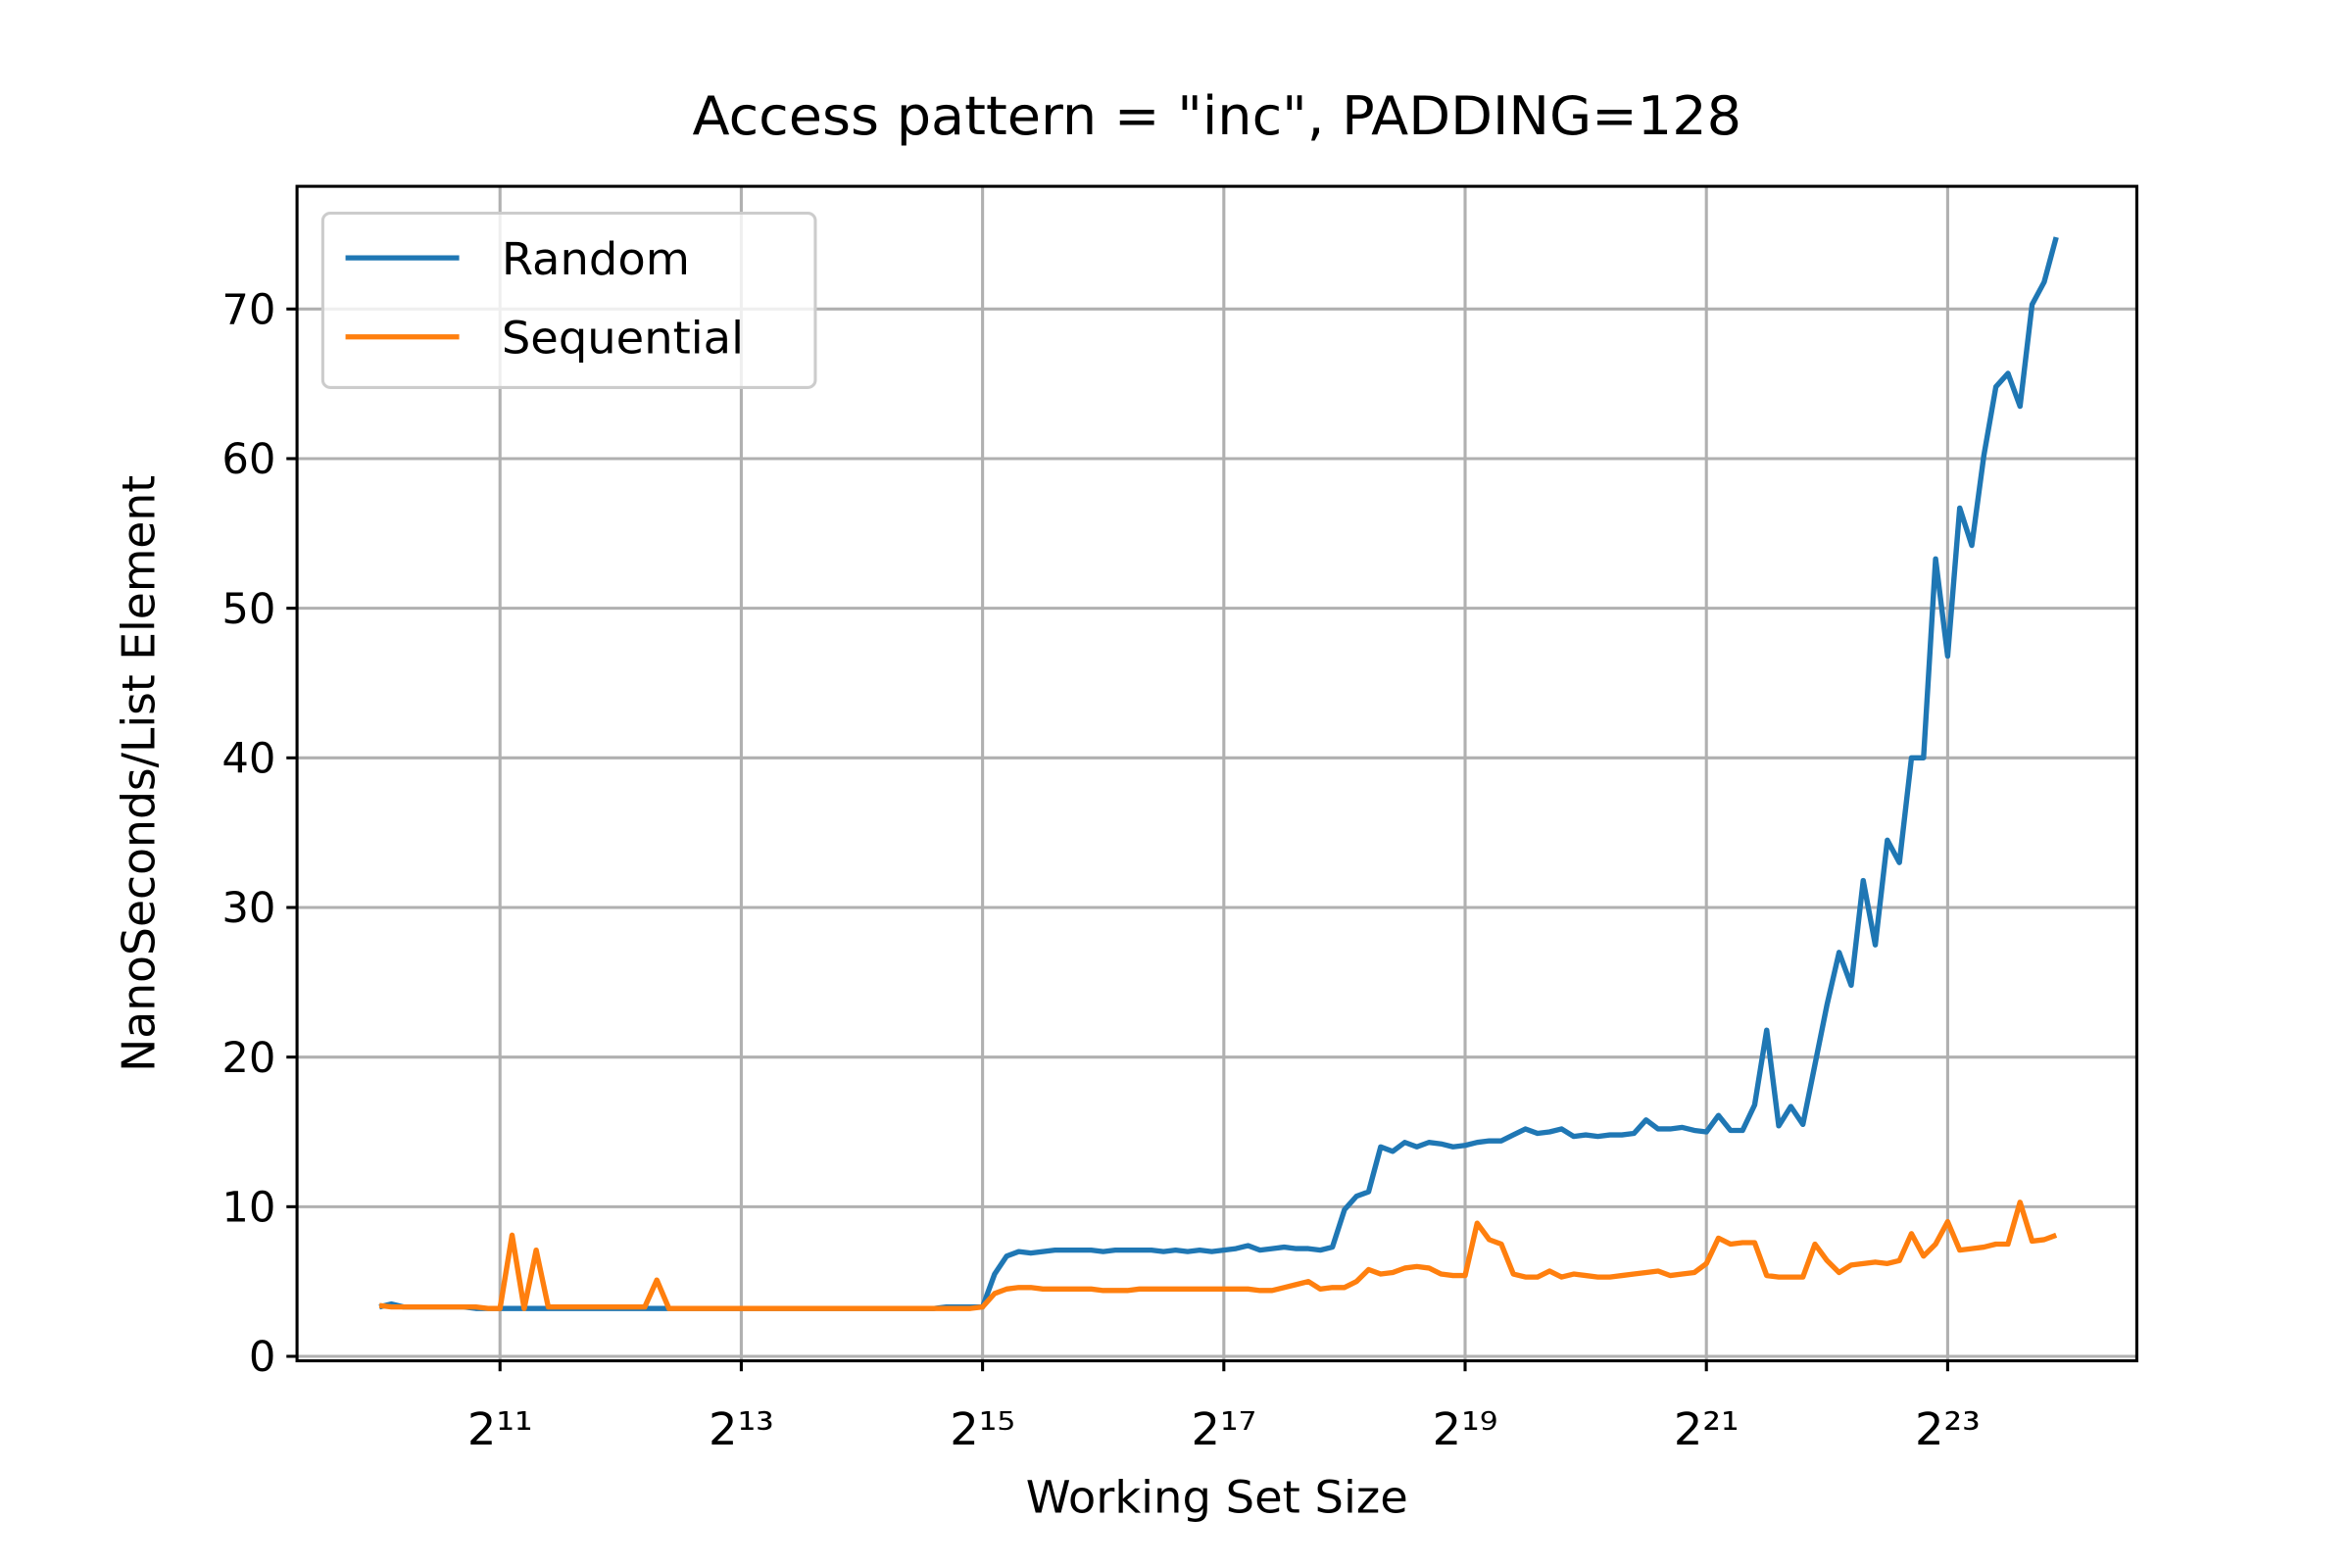  I want to click on x-tick-label: 2²¹, so click(1707, 1428).